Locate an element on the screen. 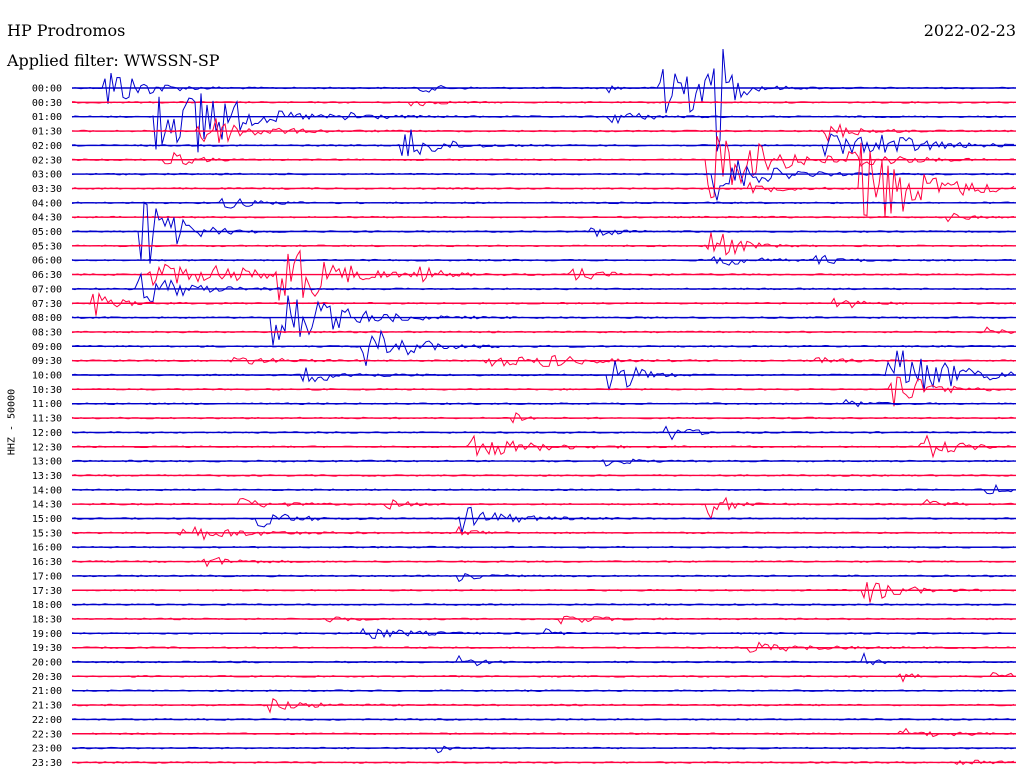 This screenshot has height=780, width=1024. time-label: 22:00 is located at coordinates (47, 720).